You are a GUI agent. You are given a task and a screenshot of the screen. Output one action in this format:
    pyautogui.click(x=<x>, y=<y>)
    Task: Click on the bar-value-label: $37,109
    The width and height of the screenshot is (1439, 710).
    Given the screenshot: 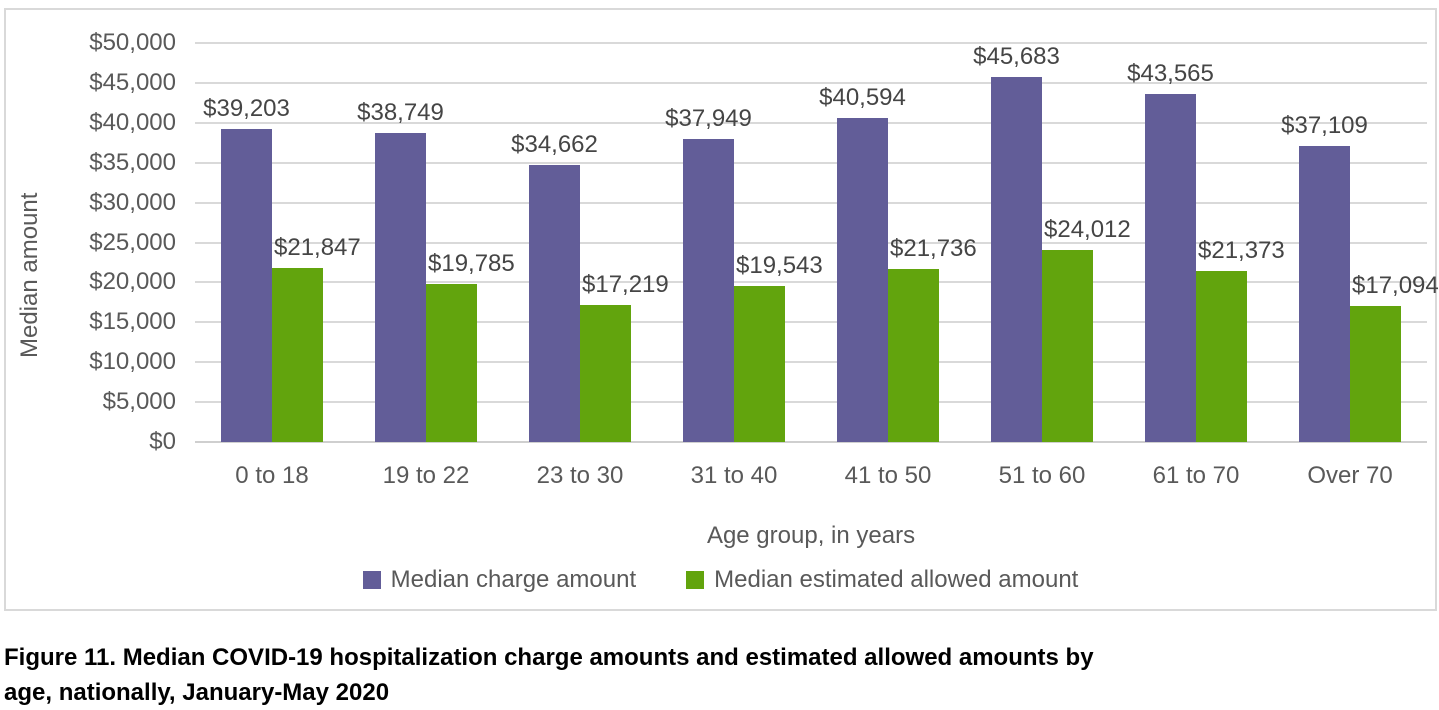 What is the action you would take?
    pyautogui.click(x=1324, y=125)
    